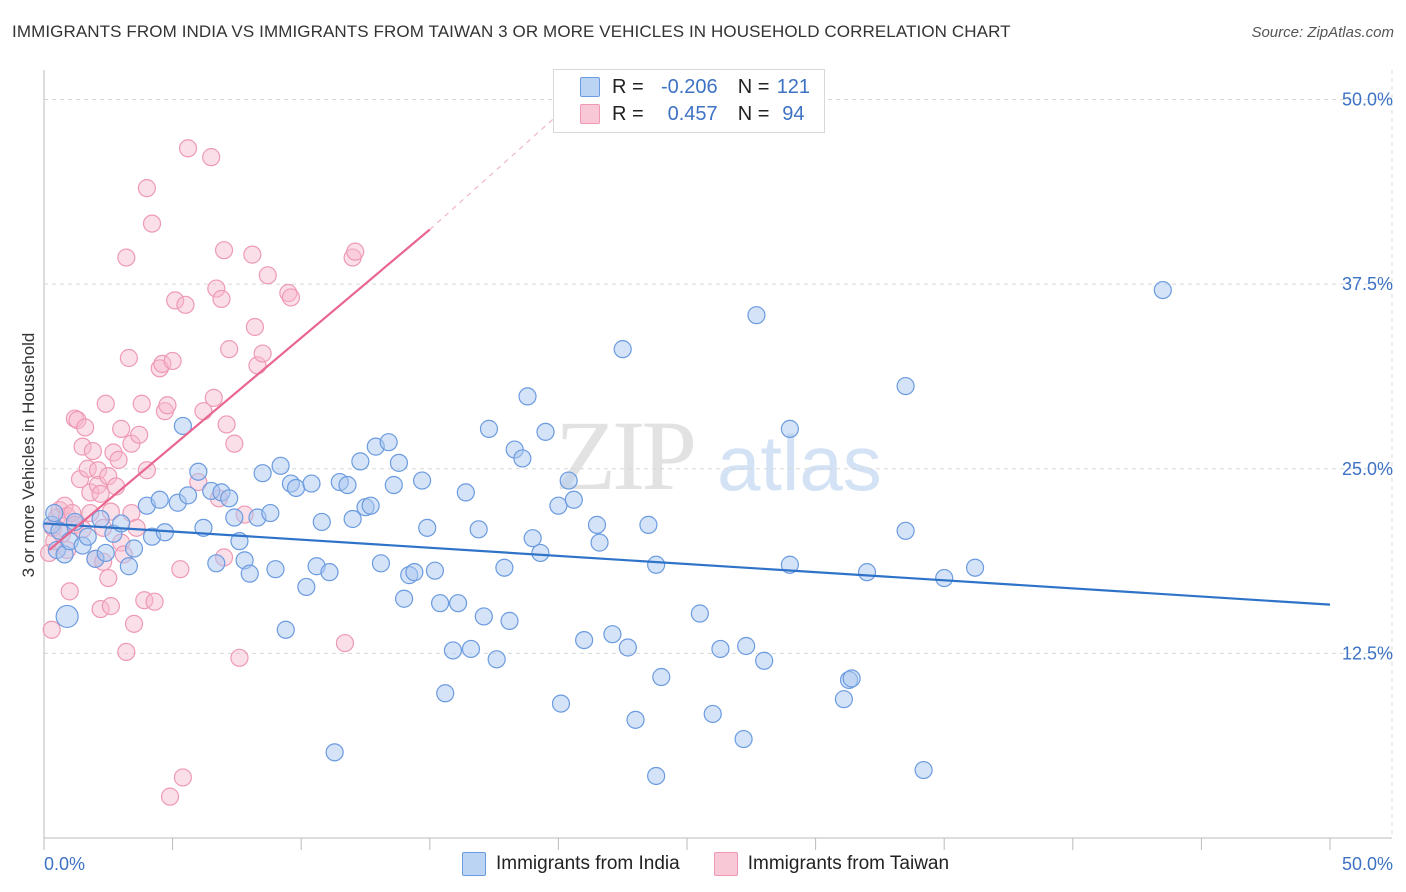  Describe the element at coordinates (590, 87) in the screenshot. I see `india-swatch` at that location.